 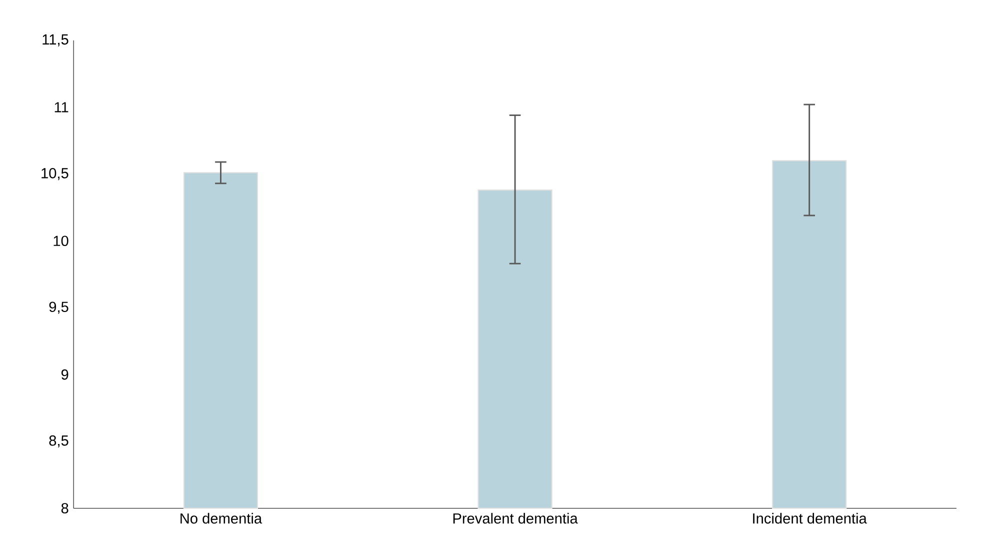 What do you see at coordinates (515, 518) in the screenshot?
I see `x-tick-label: Prevalent dementia` at bounding box center [515, 518].